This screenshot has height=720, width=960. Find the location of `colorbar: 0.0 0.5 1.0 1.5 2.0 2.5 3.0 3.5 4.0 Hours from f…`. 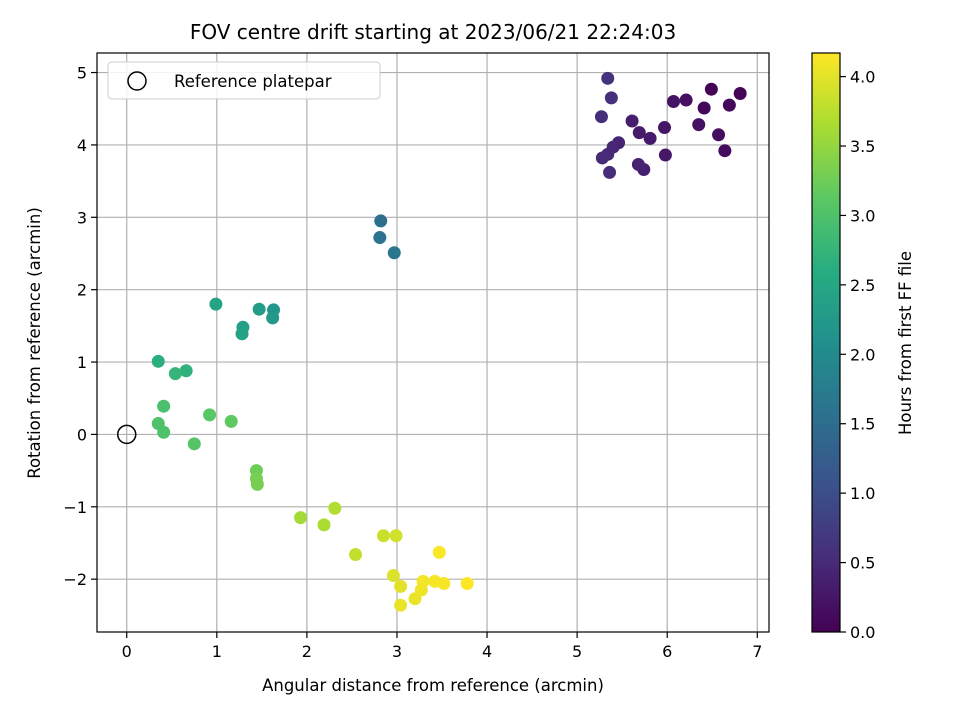

colorbar: 0.0 0.5 1.0 1.5 2.0 2.5 3.0 3.5 4.0 Hours from f… is located at coordinates (863, 347).